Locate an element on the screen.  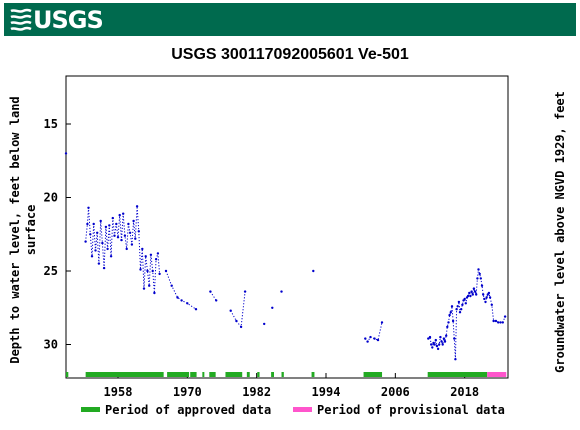
usgs-logo-text: USGS is located at coordinates (68, 19).